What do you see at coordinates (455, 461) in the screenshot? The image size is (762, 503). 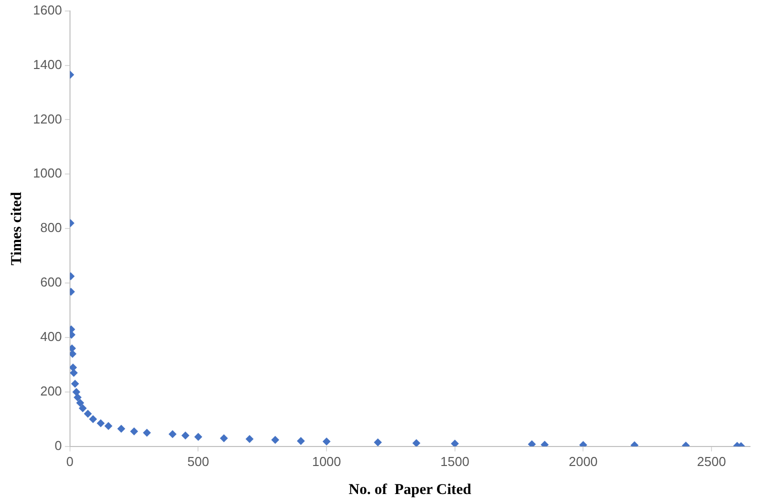 I see `x-tick-label: 1500` at bounding box center [455, 461].